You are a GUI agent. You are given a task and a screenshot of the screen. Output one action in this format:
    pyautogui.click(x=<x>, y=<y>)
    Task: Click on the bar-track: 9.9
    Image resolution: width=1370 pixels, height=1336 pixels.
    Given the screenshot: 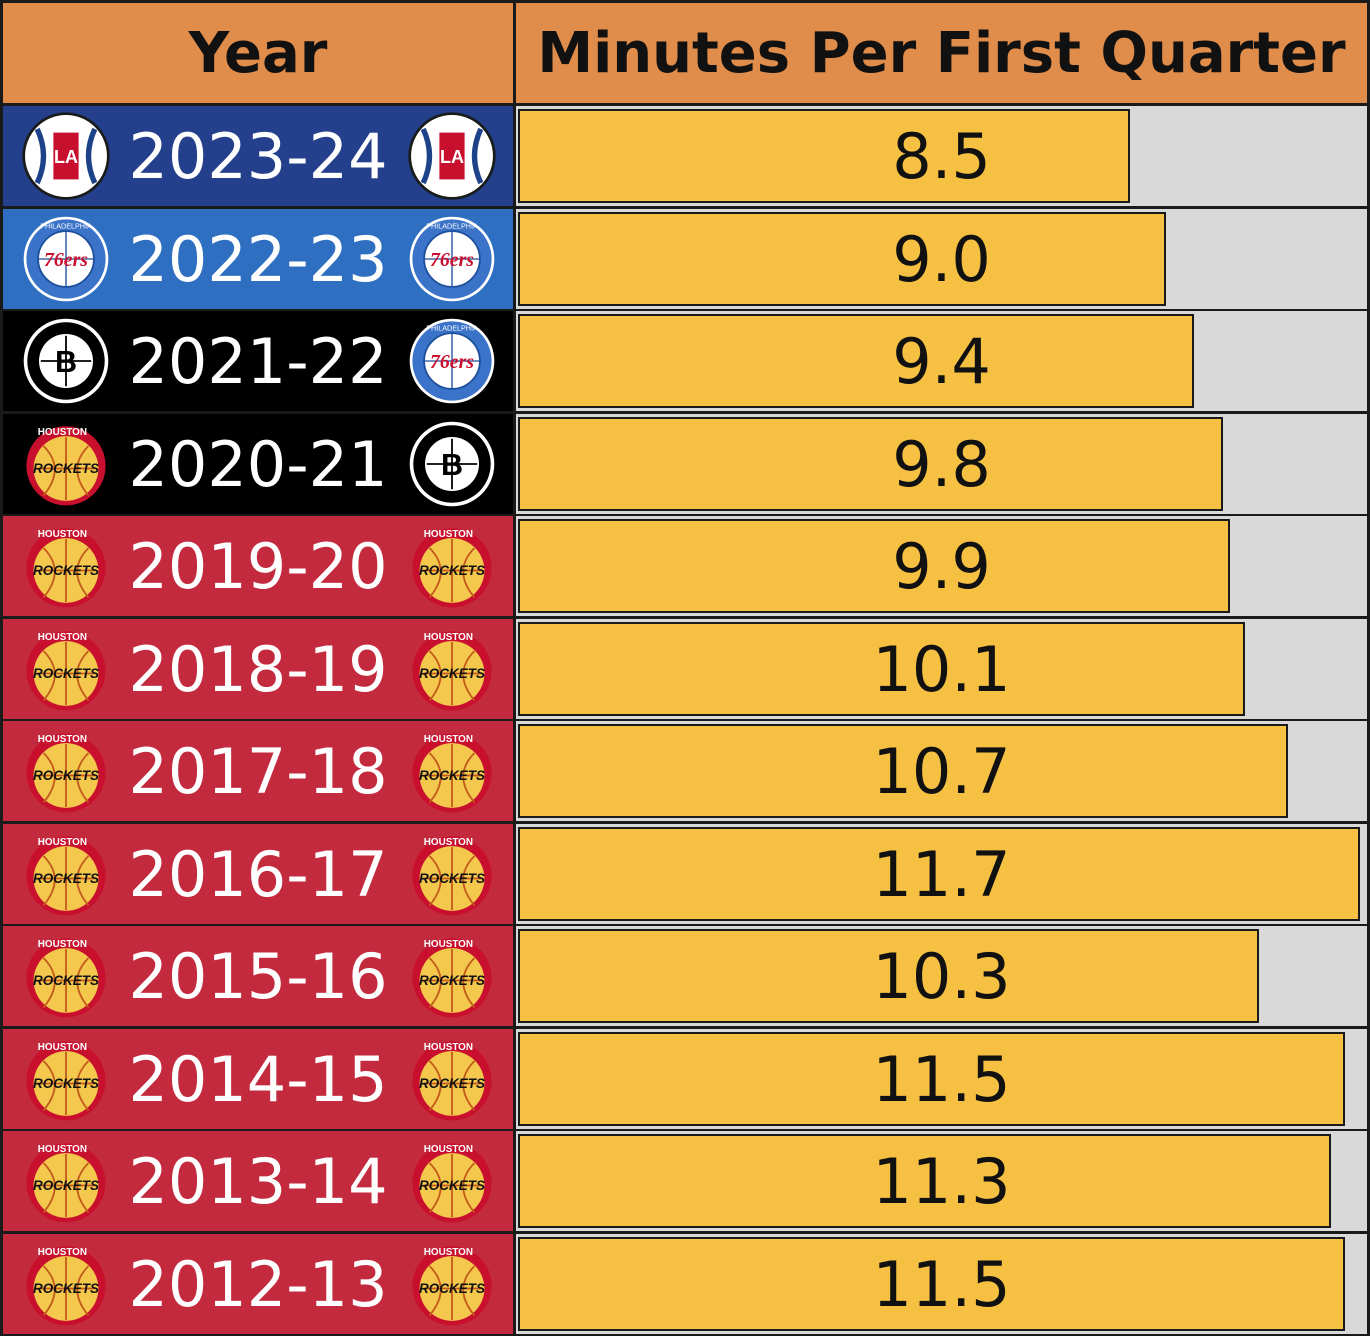 What is the action you would take?
    pyautogui.click(x=941, y=566)
    